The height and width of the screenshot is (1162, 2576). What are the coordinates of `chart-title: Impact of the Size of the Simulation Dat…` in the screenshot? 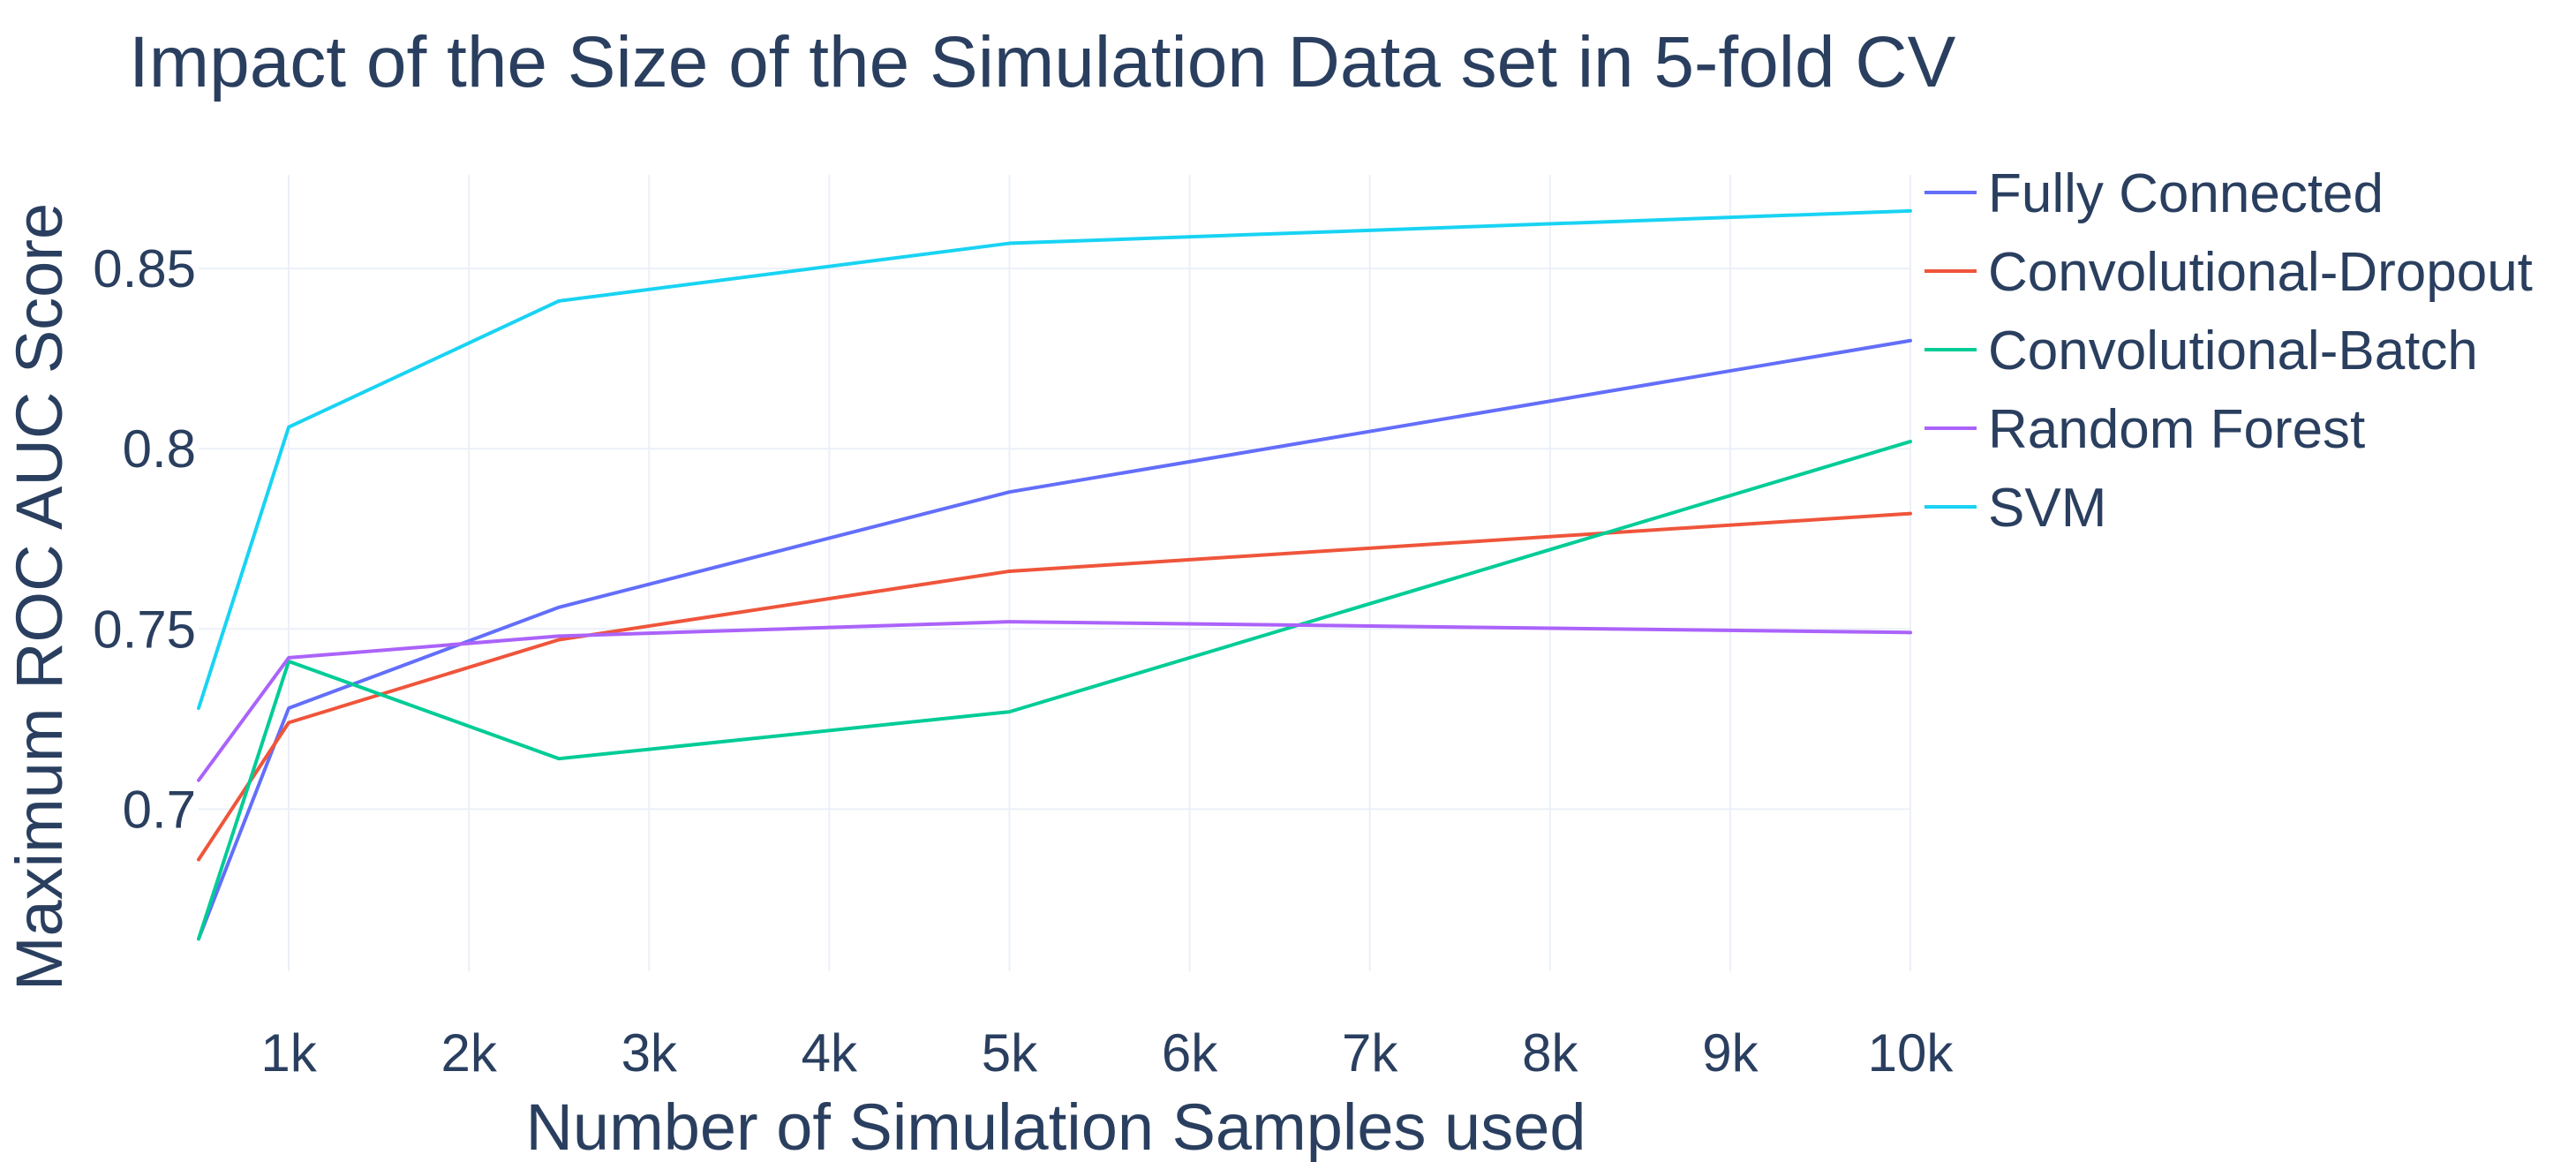 It's located at (1043, 62).